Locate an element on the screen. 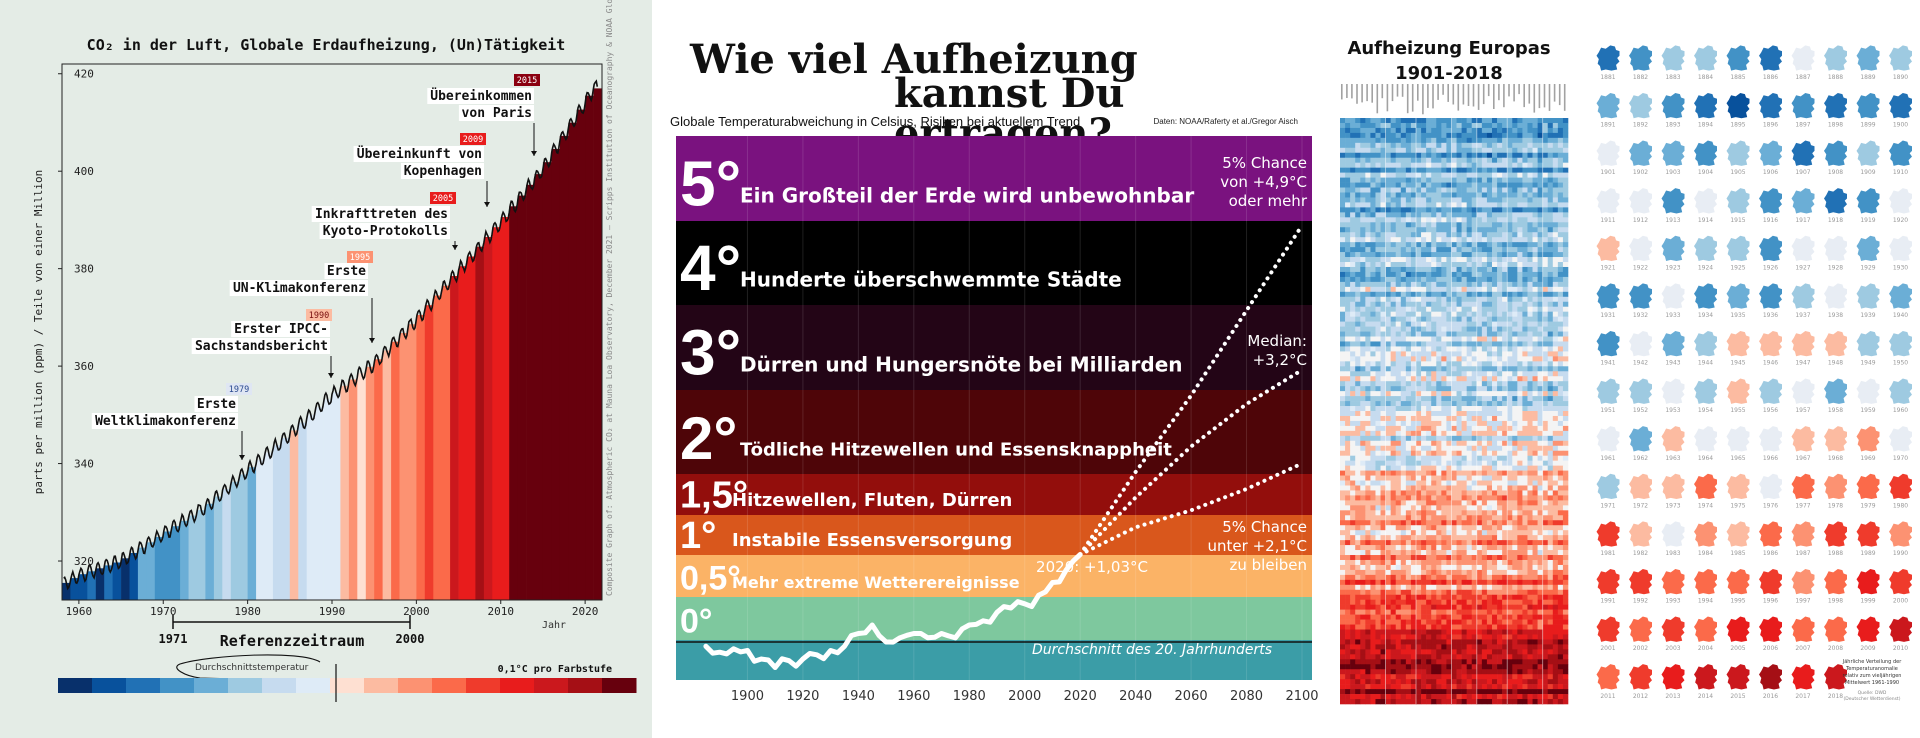 The image size is (1920, 738). risk-band is located at coordinates (994, 263).